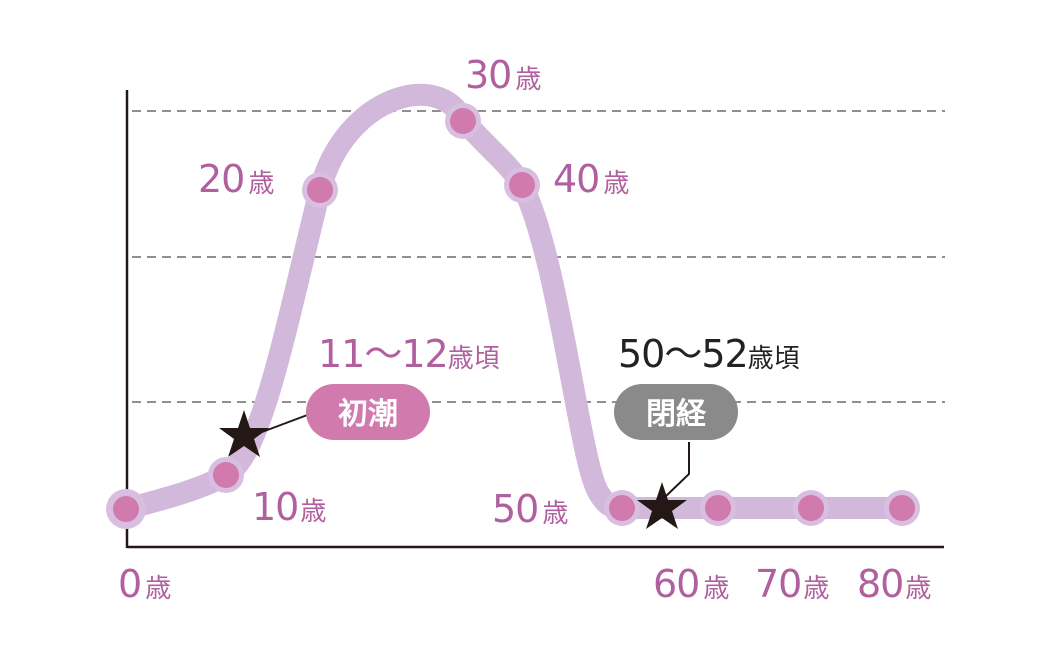 The image size is (1060, 658). What do you see at coordinates (894, 584) in the screenshot?
I see `label-age-80: 80歳` at bounding box center [894, 584].